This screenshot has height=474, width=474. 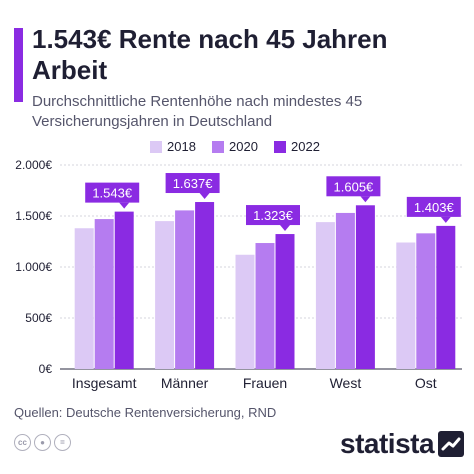 I want to click on x-tick-label: Männer, so click(x=185, y=383).